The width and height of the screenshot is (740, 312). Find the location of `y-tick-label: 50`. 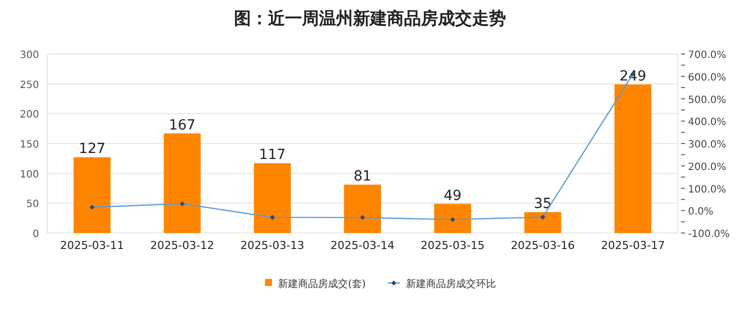

y-tick-label: 50 is located at coordinates (32, 204).